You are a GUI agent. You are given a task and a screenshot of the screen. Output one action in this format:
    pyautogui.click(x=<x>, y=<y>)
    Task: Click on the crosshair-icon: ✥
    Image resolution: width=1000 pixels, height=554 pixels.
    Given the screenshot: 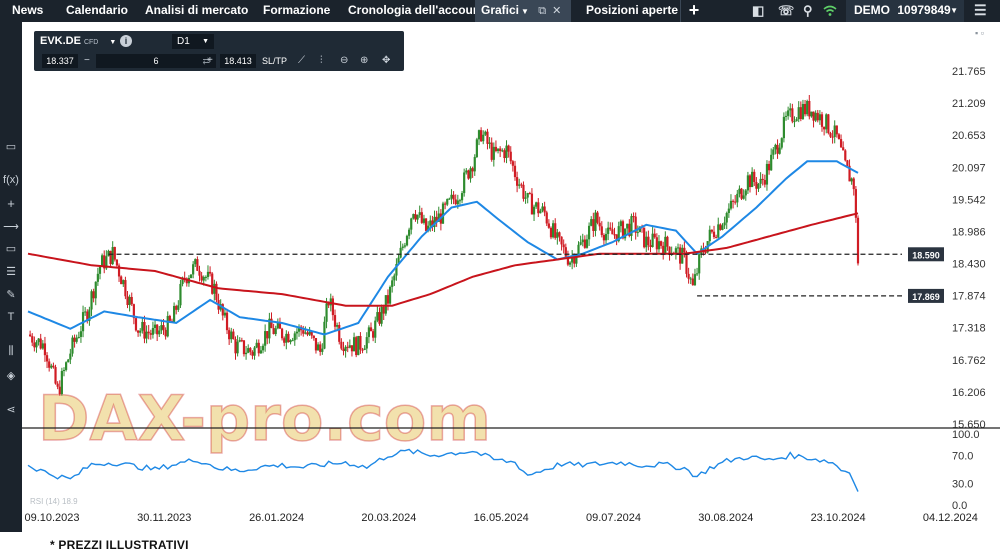 What is the action you would take?
    pyautogui.click(x=386, y=60)
    